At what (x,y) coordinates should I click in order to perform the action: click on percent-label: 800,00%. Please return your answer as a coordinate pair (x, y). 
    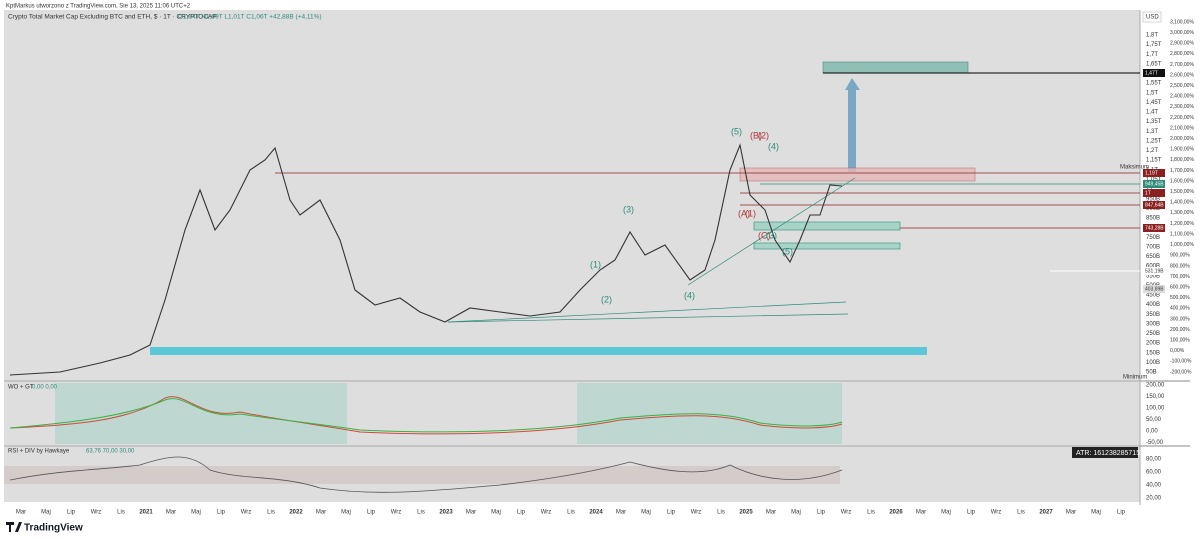
    Looking at the image, I should click on (1180, 266).